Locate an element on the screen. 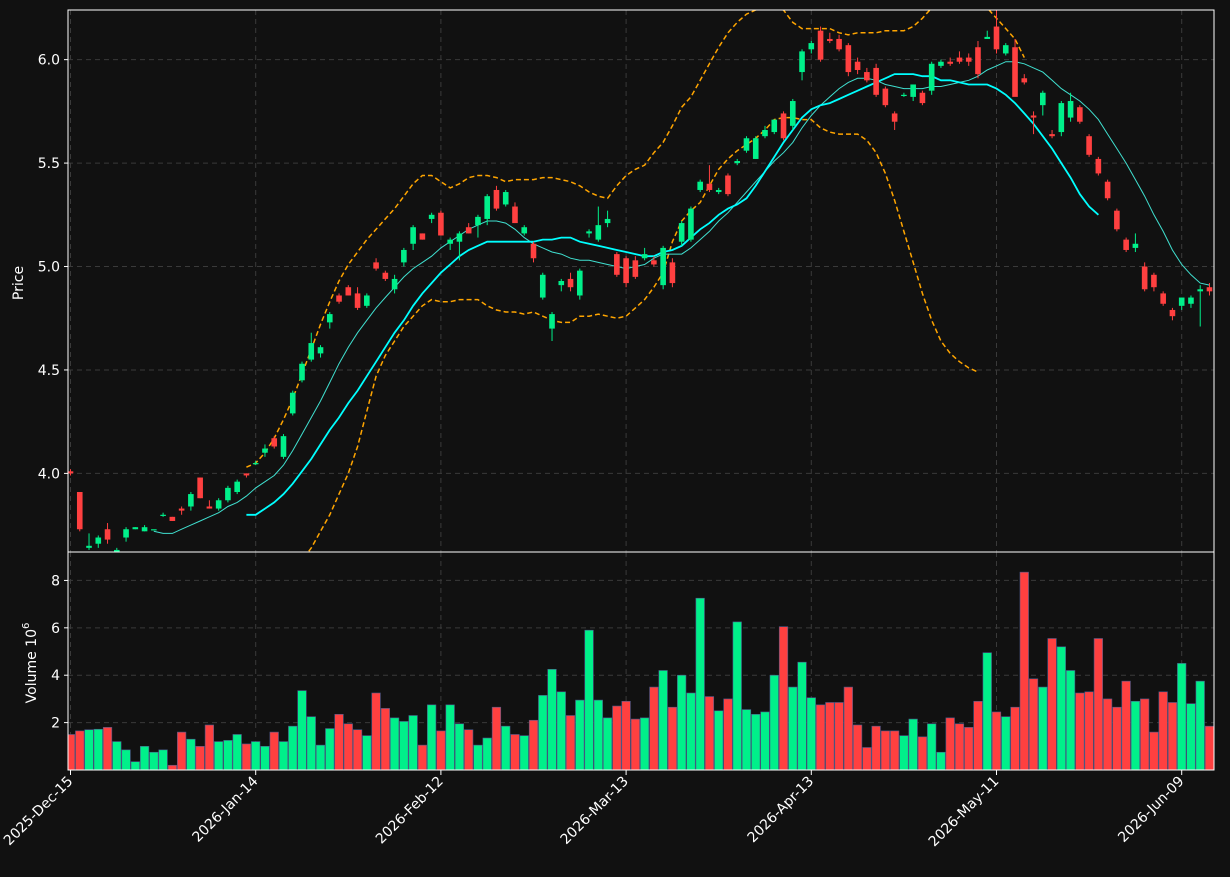 This screenshot has height=877, width=1230. x-tick-label: 2026-Jun-09 is located at coordinates (1151, 810).